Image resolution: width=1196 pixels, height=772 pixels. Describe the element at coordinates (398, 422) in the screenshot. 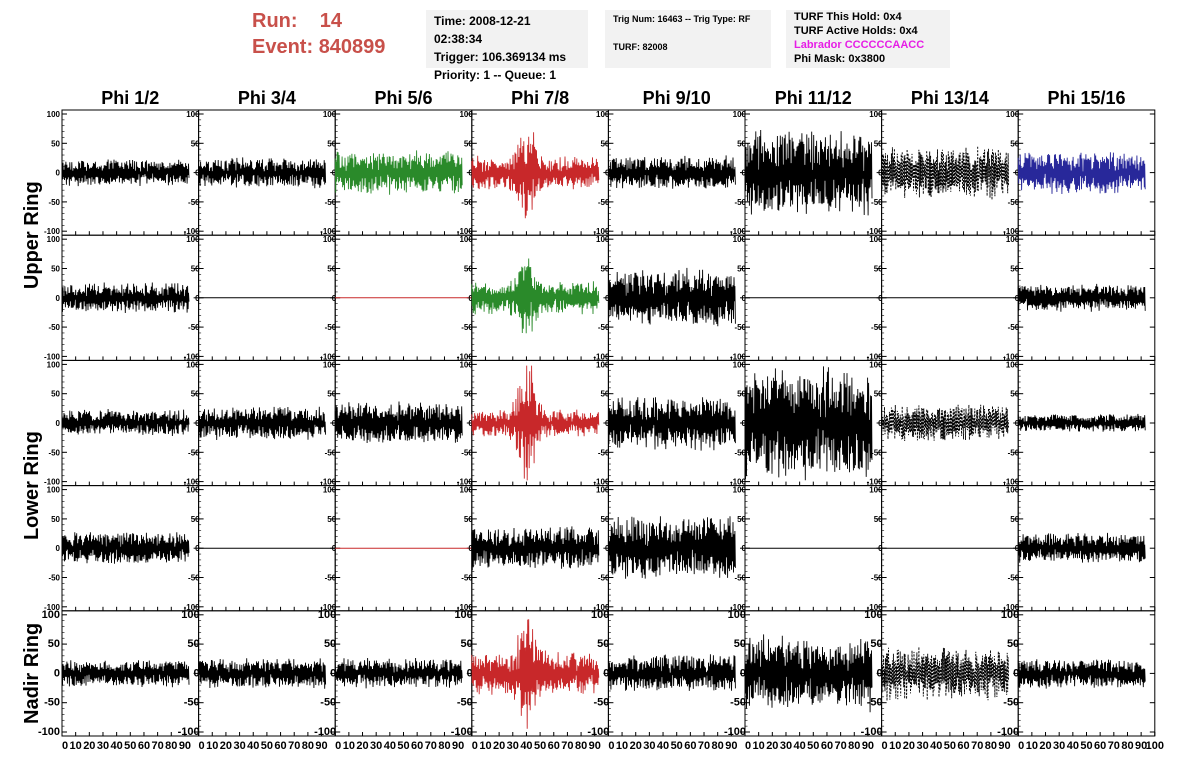

I see `waveform-r3-c3` at that location.